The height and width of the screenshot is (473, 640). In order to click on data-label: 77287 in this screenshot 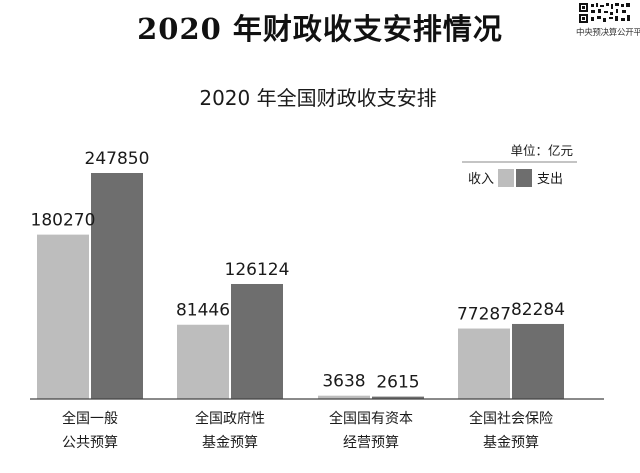, I will do `click(484, 315)`.